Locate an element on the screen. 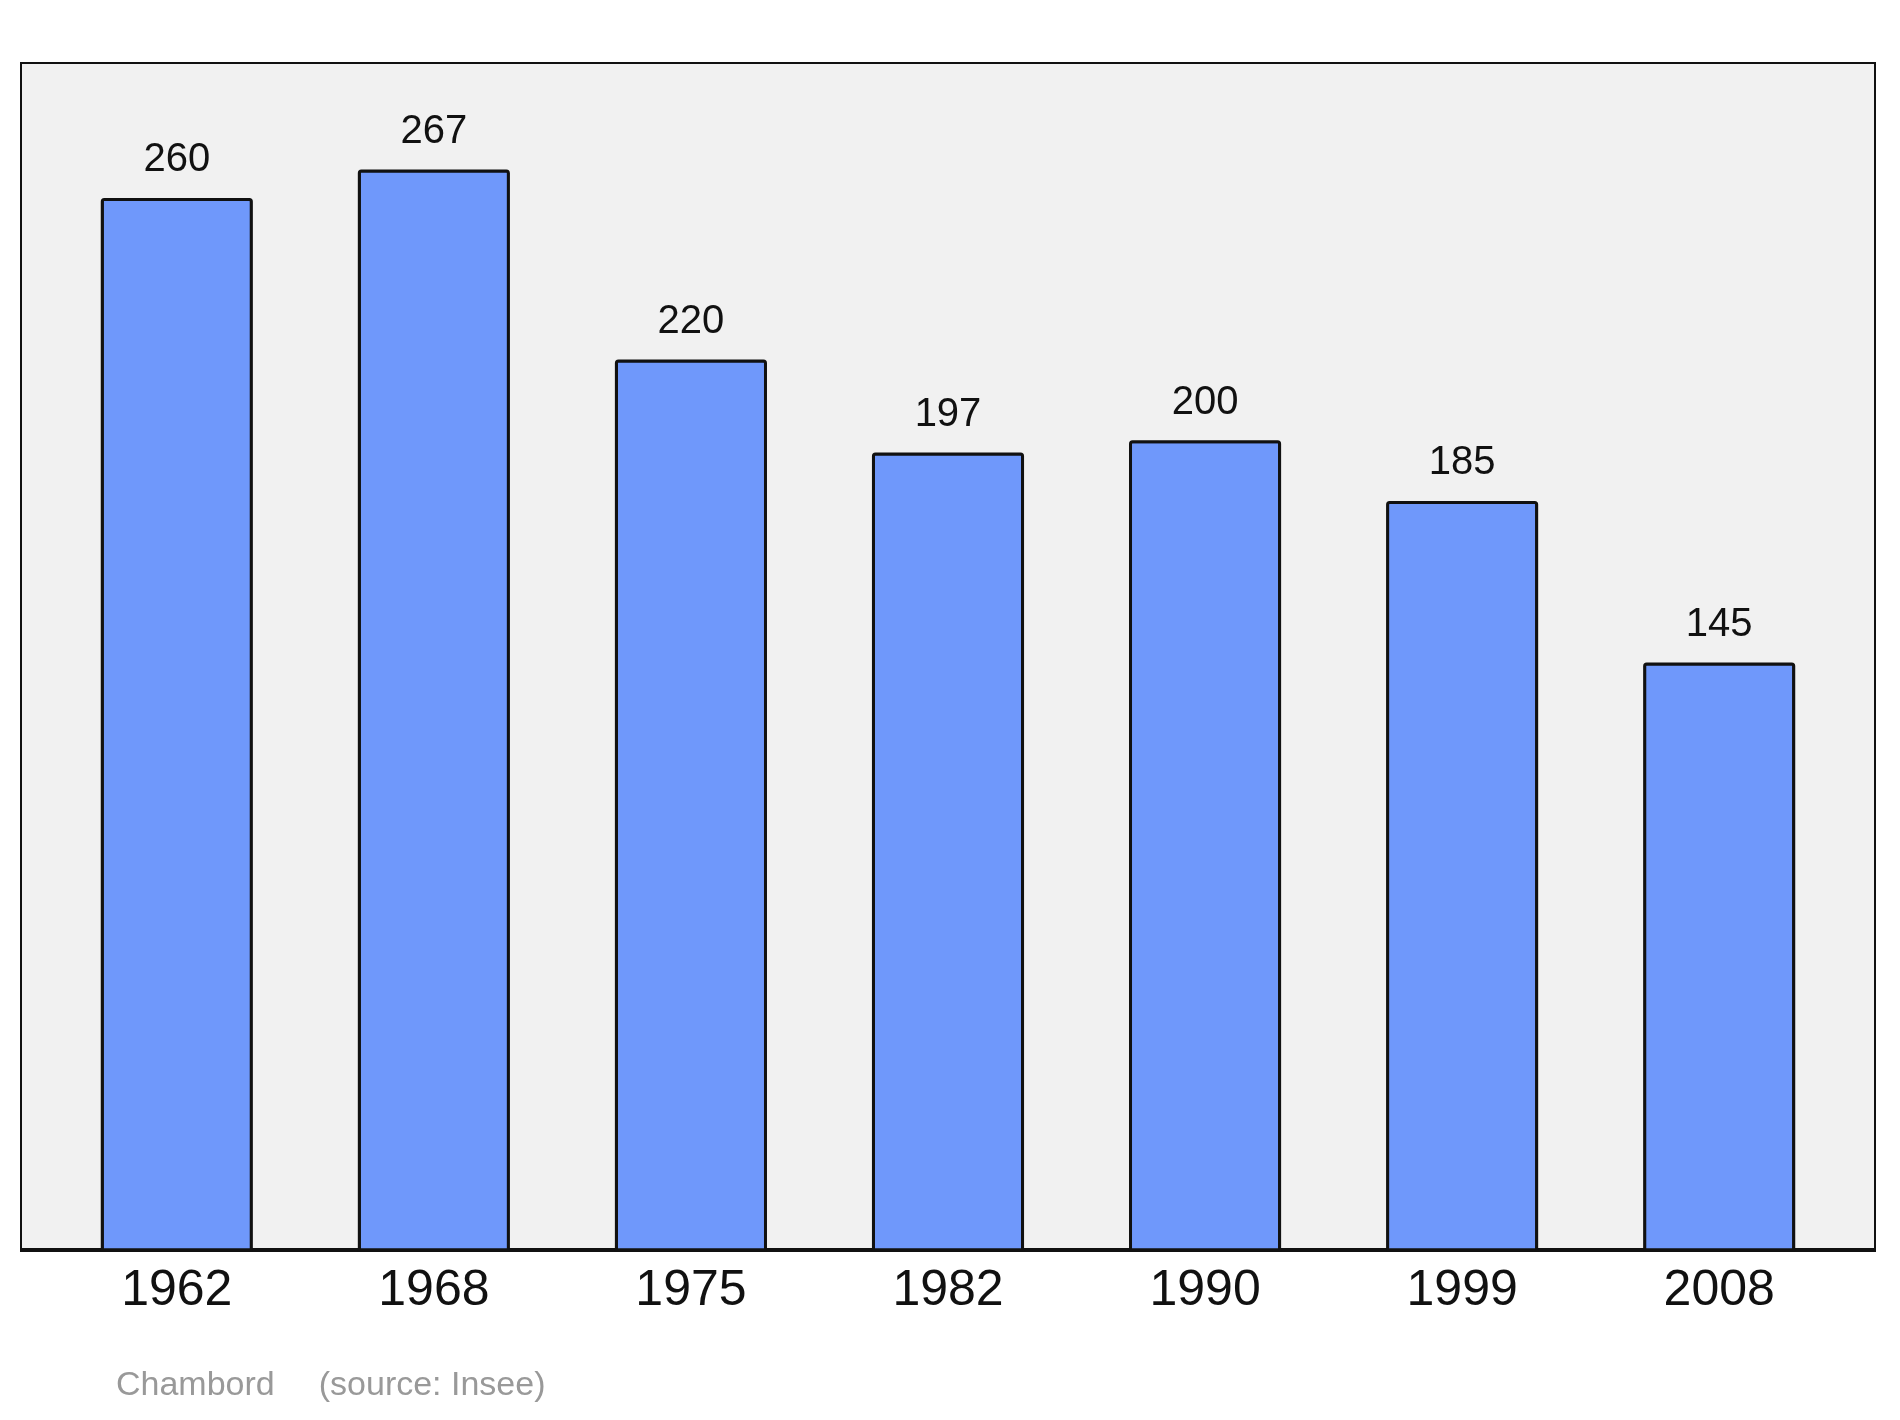  x-tick-label: 1990 is located at coordinates (1205, 1287).